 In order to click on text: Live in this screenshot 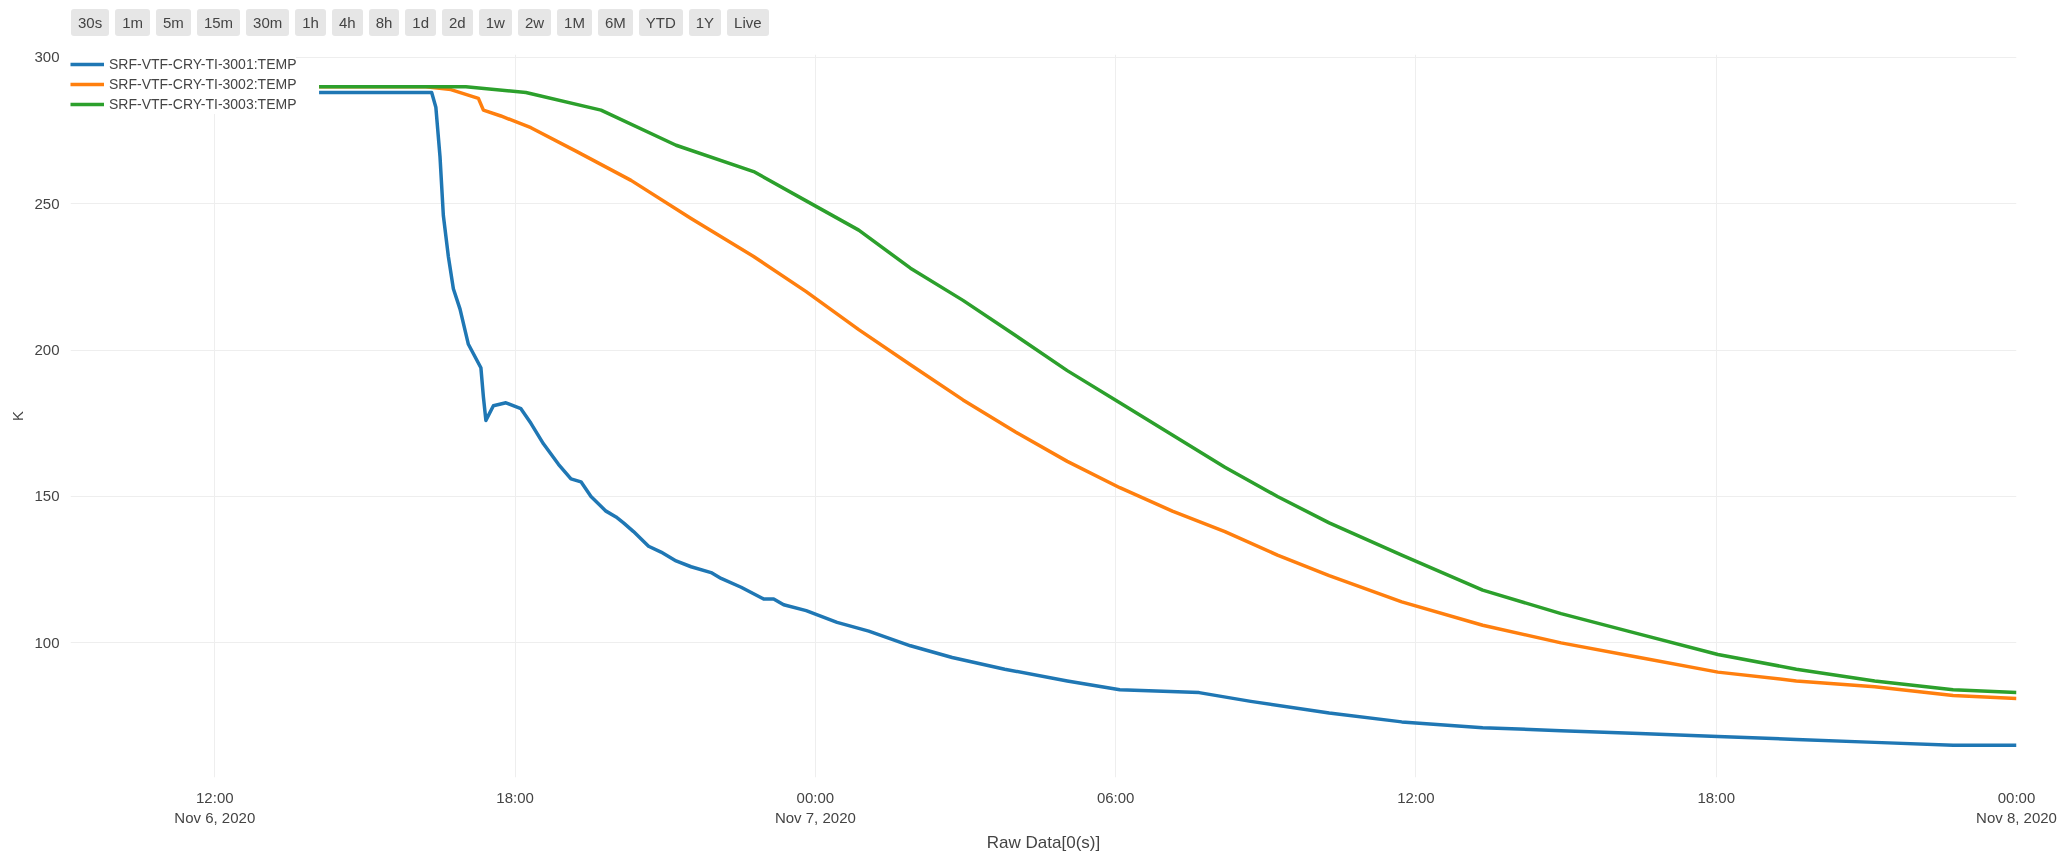, I will do `click(748, 23)`.